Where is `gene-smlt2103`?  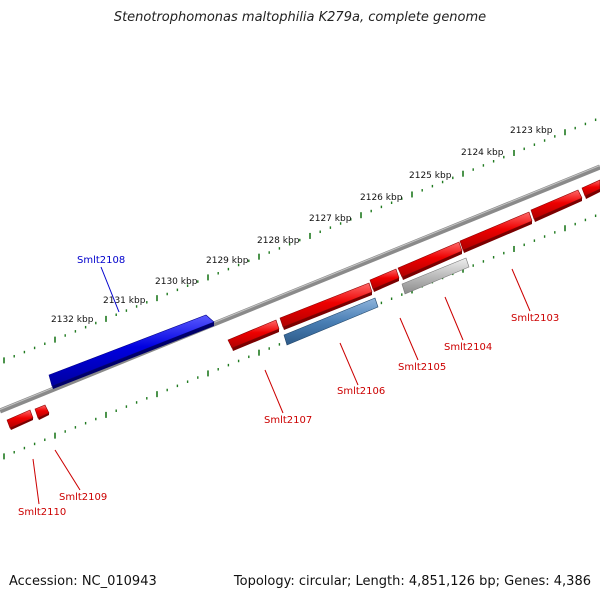 gene-smlt2103 is located at coordinates (496, 232).